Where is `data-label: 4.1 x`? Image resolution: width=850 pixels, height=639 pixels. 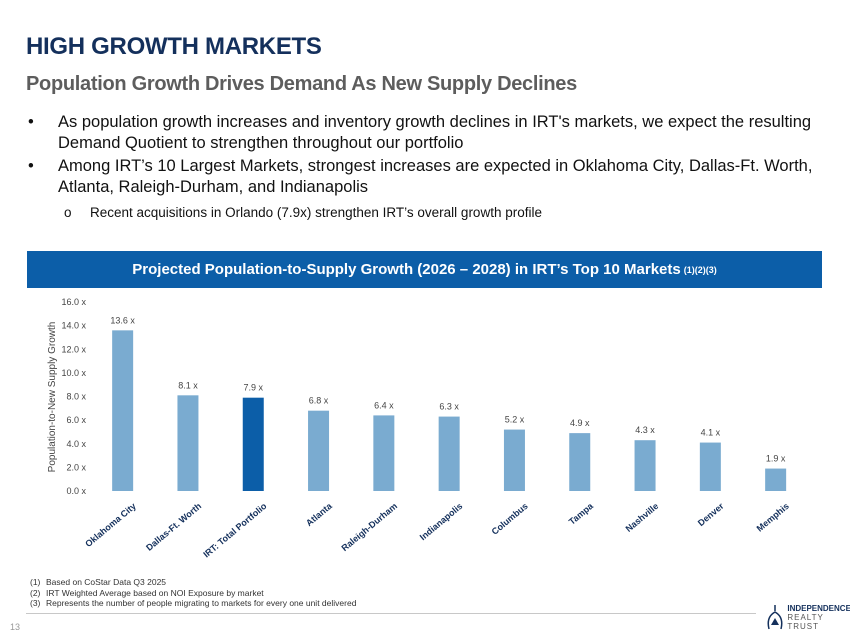
data-label: 4.1 x is located at coordinates (711, 433).